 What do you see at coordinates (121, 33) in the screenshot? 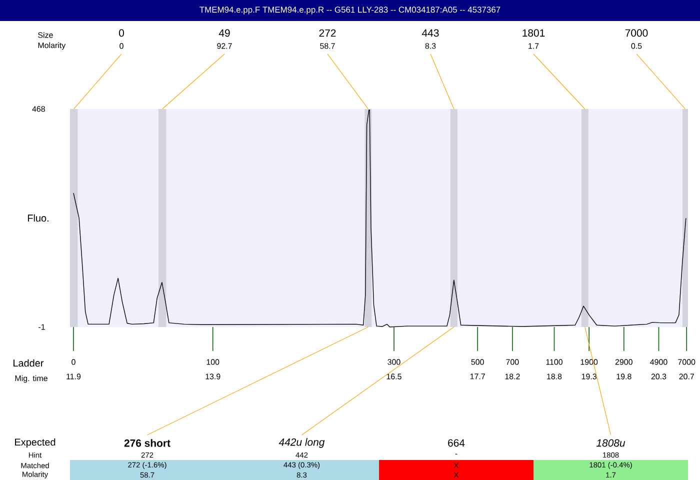
I see `text: 0` at bounding box center [121, 33].